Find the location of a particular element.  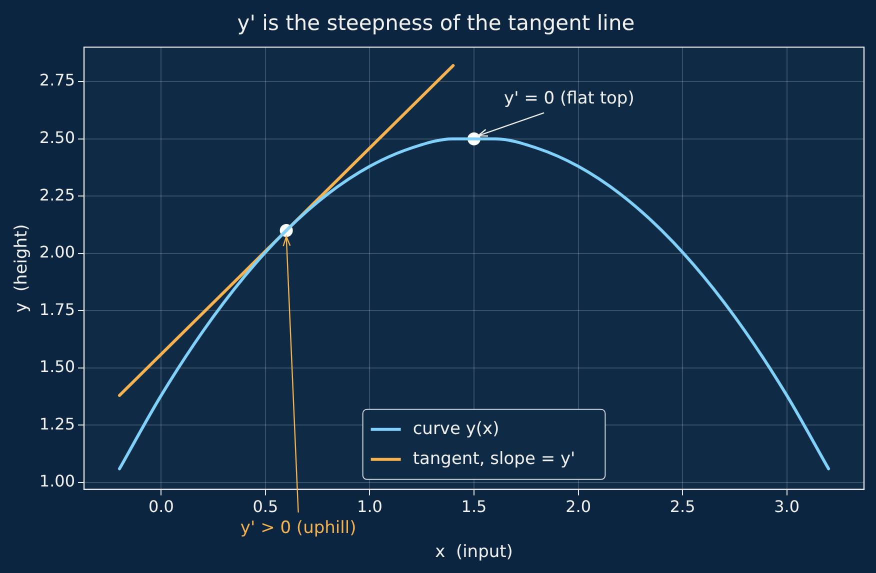

x-tick-label: 0.0 is located at coordinates (161, 506).